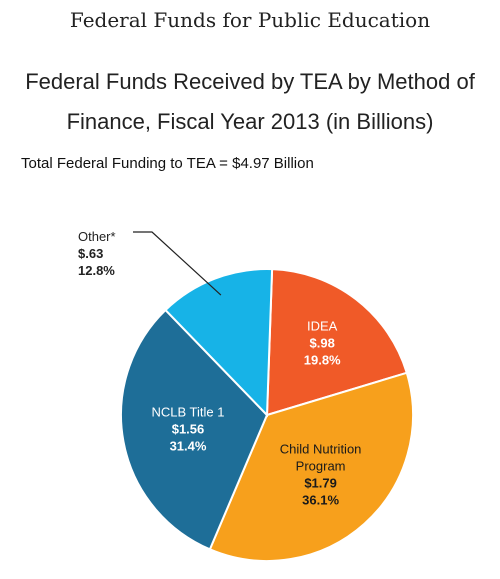 This screenshot has width=500, height=579. What do you see at coordinates (219, 343) in the screenshot?
I see `pie-slice-other` at bounding box center [219, 343].